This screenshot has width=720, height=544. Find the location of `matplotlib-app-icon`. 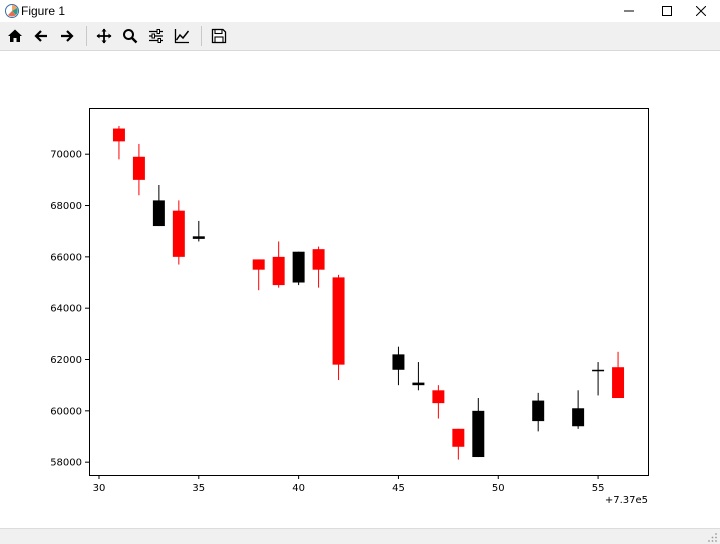

matplotlib-app-icon is located at coordinates (12, 11).